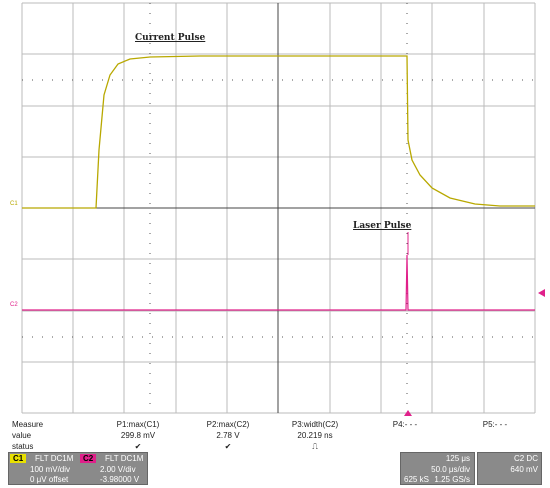 This screenshot has width=550, height=488. I want to click on annotation: Laser Pulse, so click(382, 226).